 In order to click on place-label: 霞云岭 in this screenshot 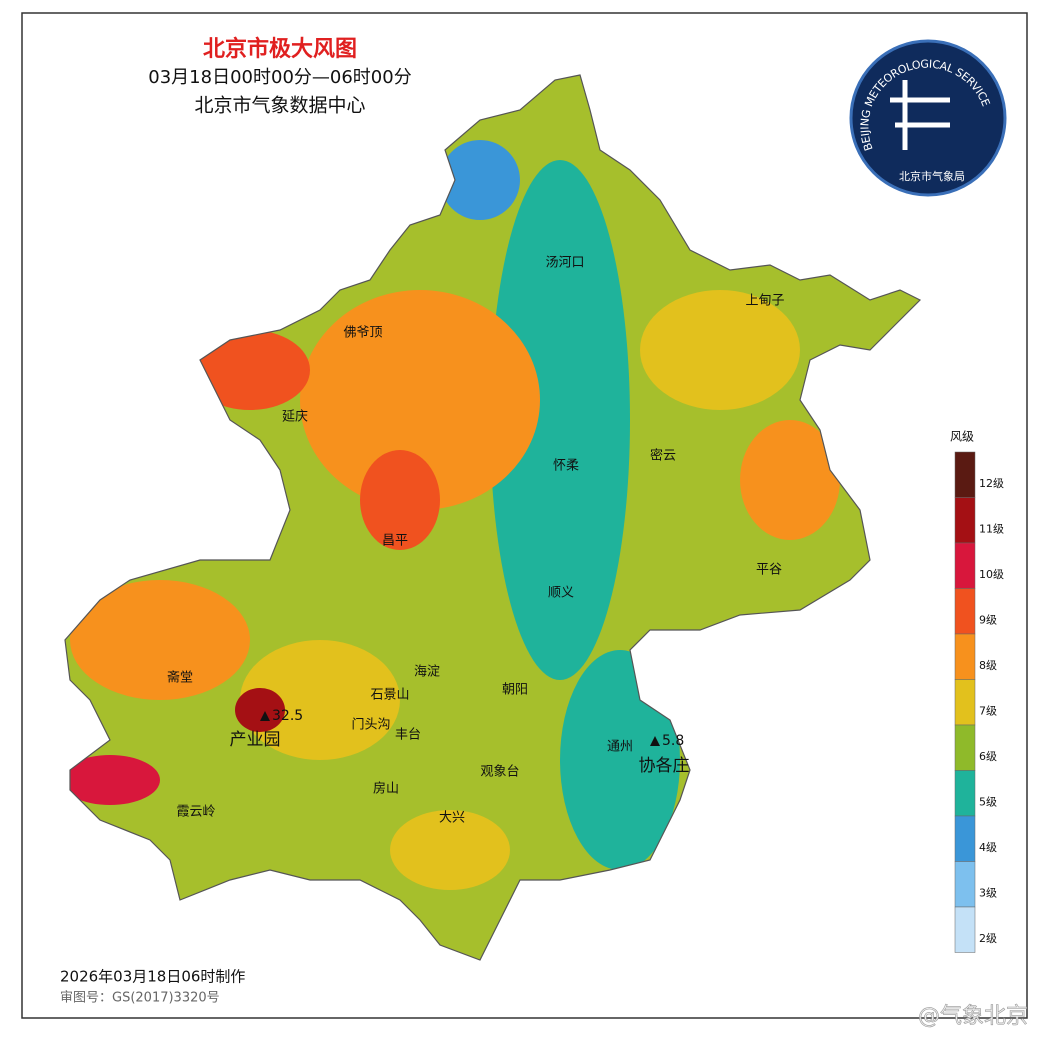, I will do `click(195, 812)`.